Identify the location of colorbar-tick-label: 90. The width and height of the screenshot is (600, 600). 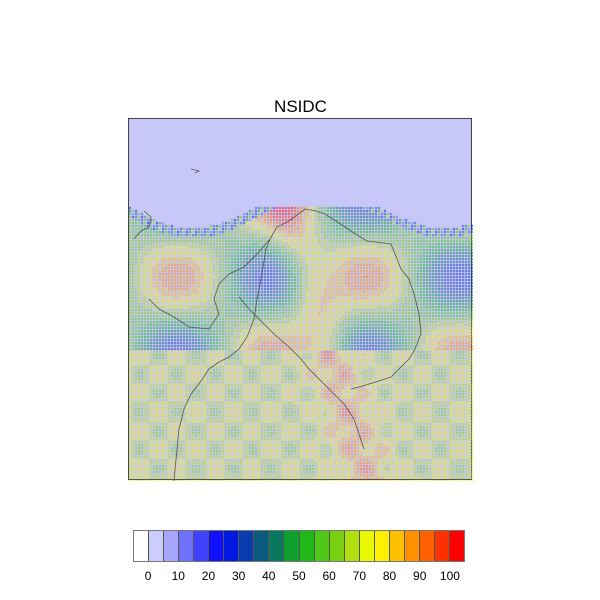
(420, 576).